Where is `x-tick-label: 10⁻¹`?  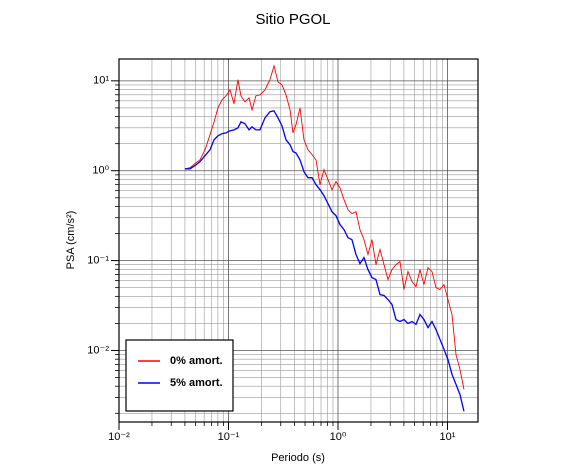 x-tick-label: 10⁻¹ is located at coordinates (229, 437).